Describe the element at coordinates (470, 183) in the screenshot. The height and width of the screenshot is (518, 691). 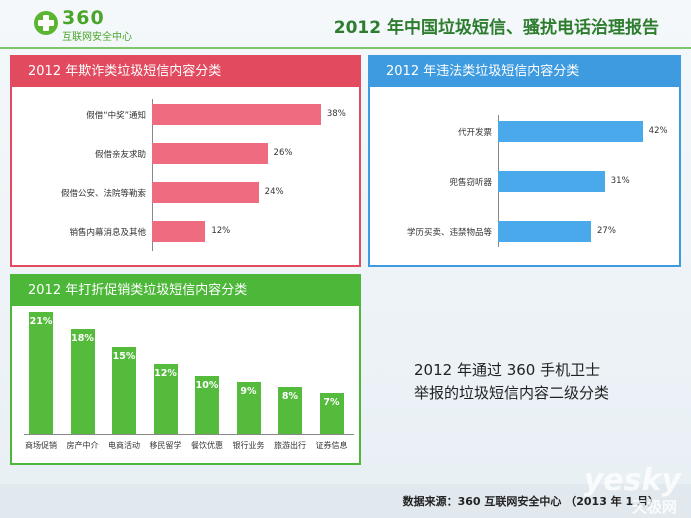
I see `category-label: 兜售窃听器` at that location.